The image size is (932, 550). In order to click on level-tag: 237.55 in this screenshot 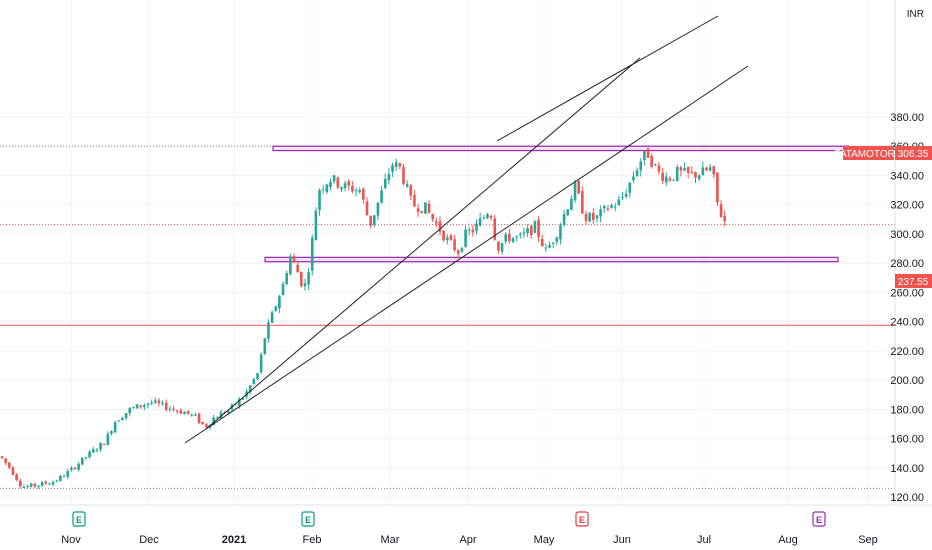, I will do `click(913, 282)`.